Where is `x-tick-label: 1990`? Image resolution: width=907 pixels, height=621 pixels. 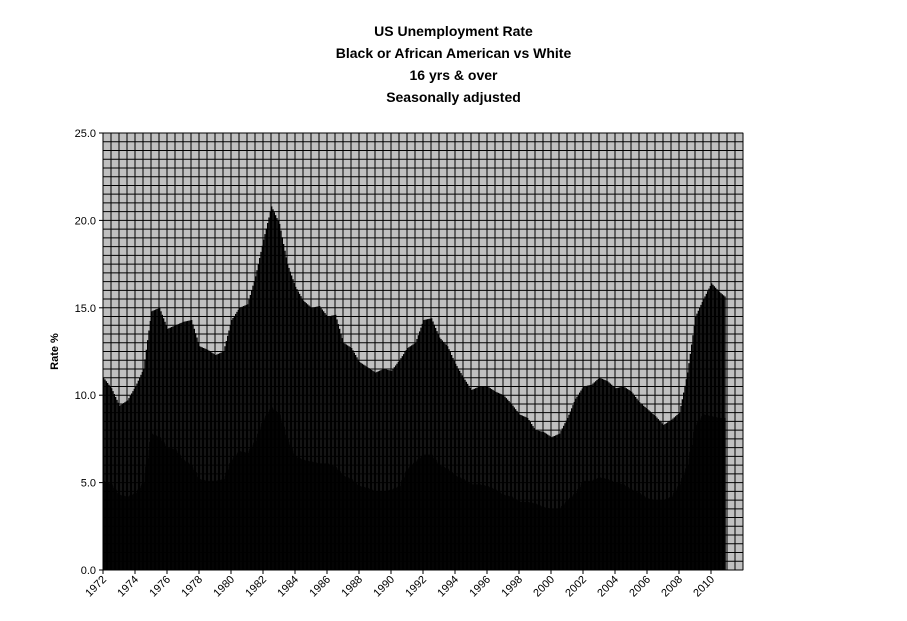
x-tick-label: 1990 is located at coordinates (384, 587).